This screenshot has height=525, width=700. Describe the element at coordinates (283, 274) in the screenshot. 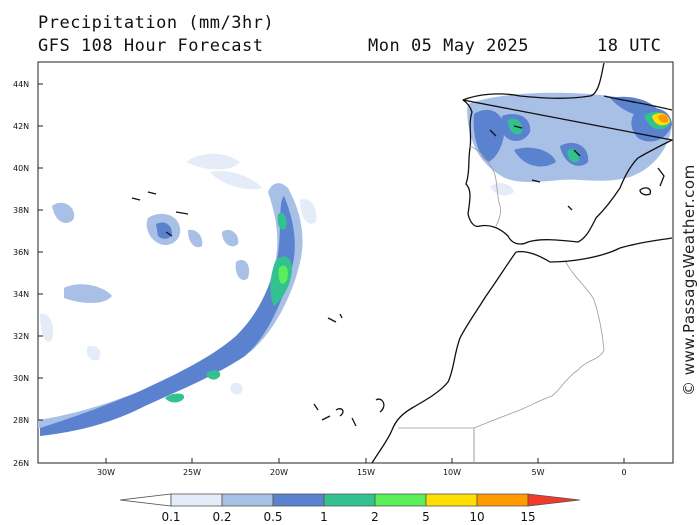

I see `rain-band-very-heavy` at that location.